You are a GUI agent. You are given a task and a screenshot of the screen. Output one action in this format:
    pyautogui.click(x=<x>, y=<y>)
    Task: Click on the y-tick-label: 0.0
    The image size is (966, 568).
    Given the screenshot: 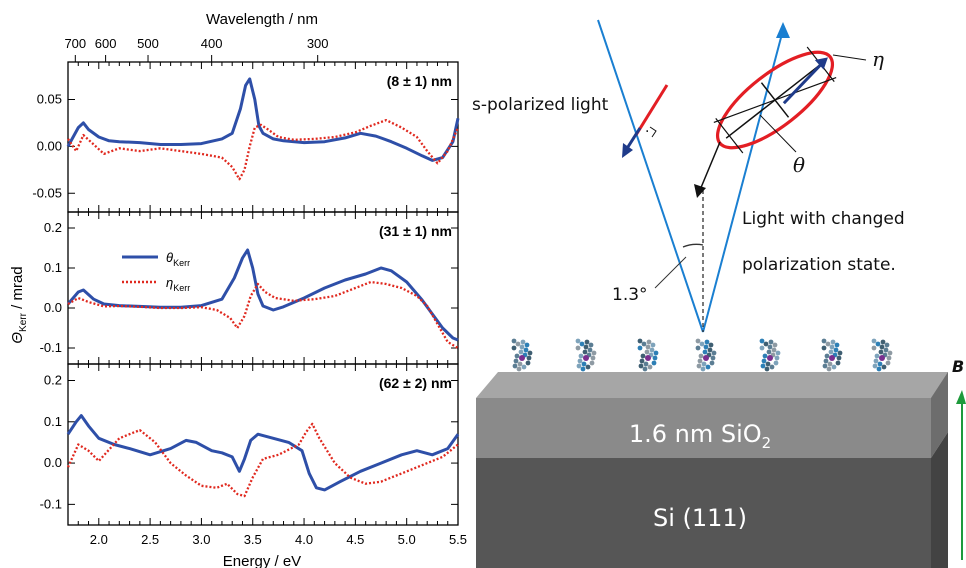 What is the action you would take?
    pyautogui.click(x=53, y=307)
    